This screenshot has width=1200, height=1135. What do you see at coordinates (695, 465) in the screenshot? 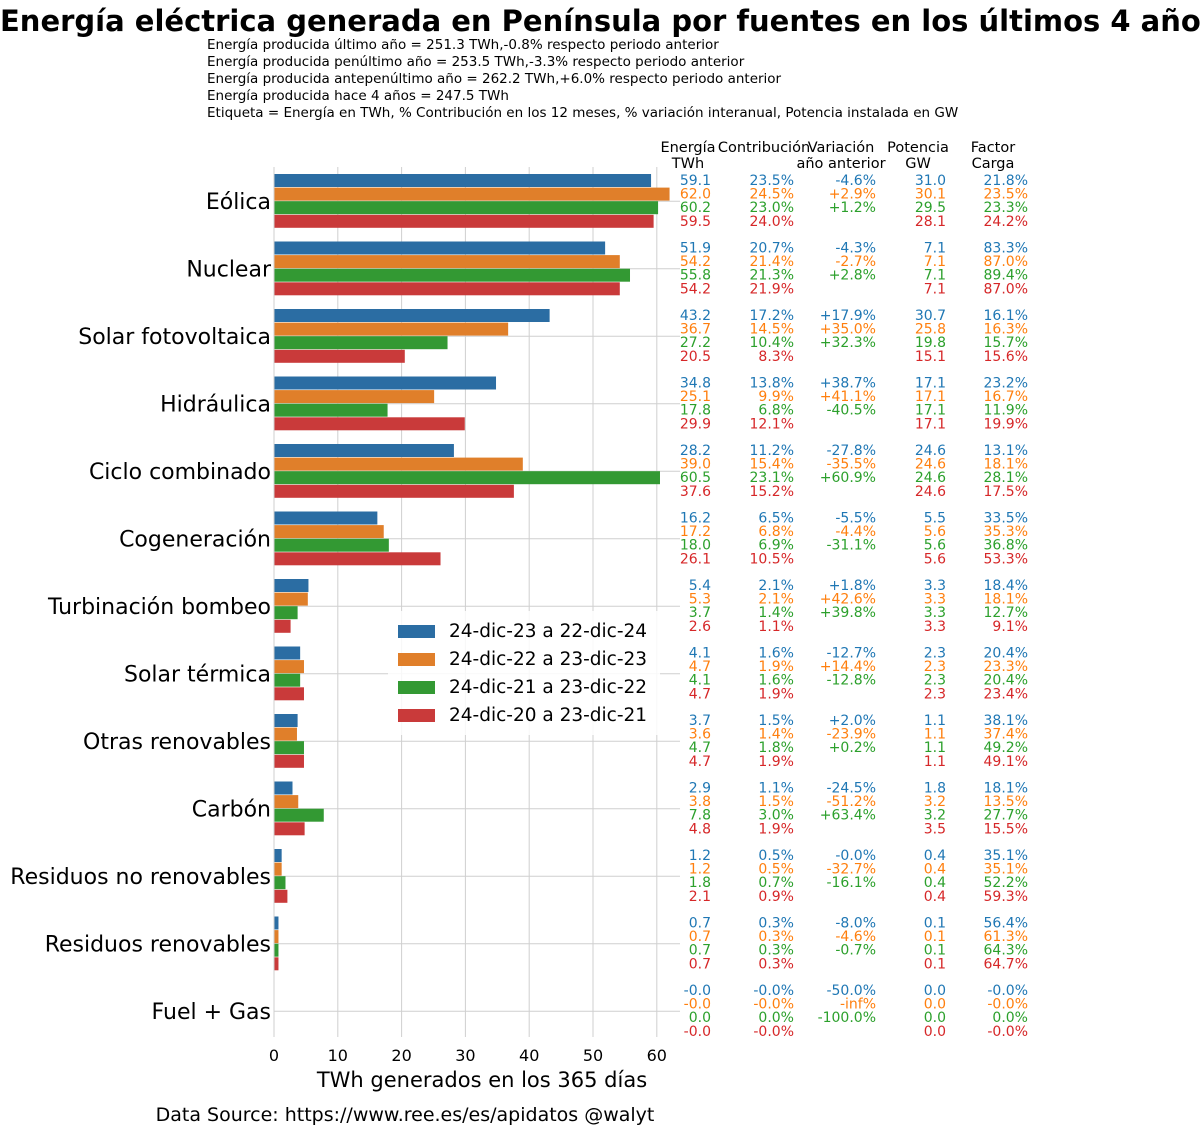
I see `value-label: 39.0` at bounding box center [695, 465].